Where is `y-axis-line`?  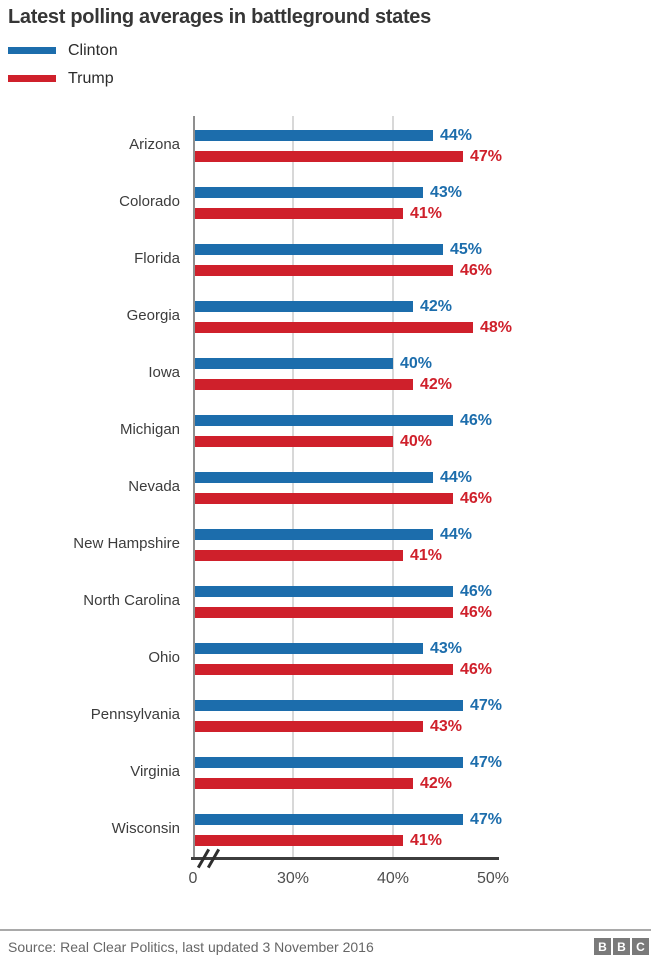
y-axis-line is located at coordinates (194, 486).